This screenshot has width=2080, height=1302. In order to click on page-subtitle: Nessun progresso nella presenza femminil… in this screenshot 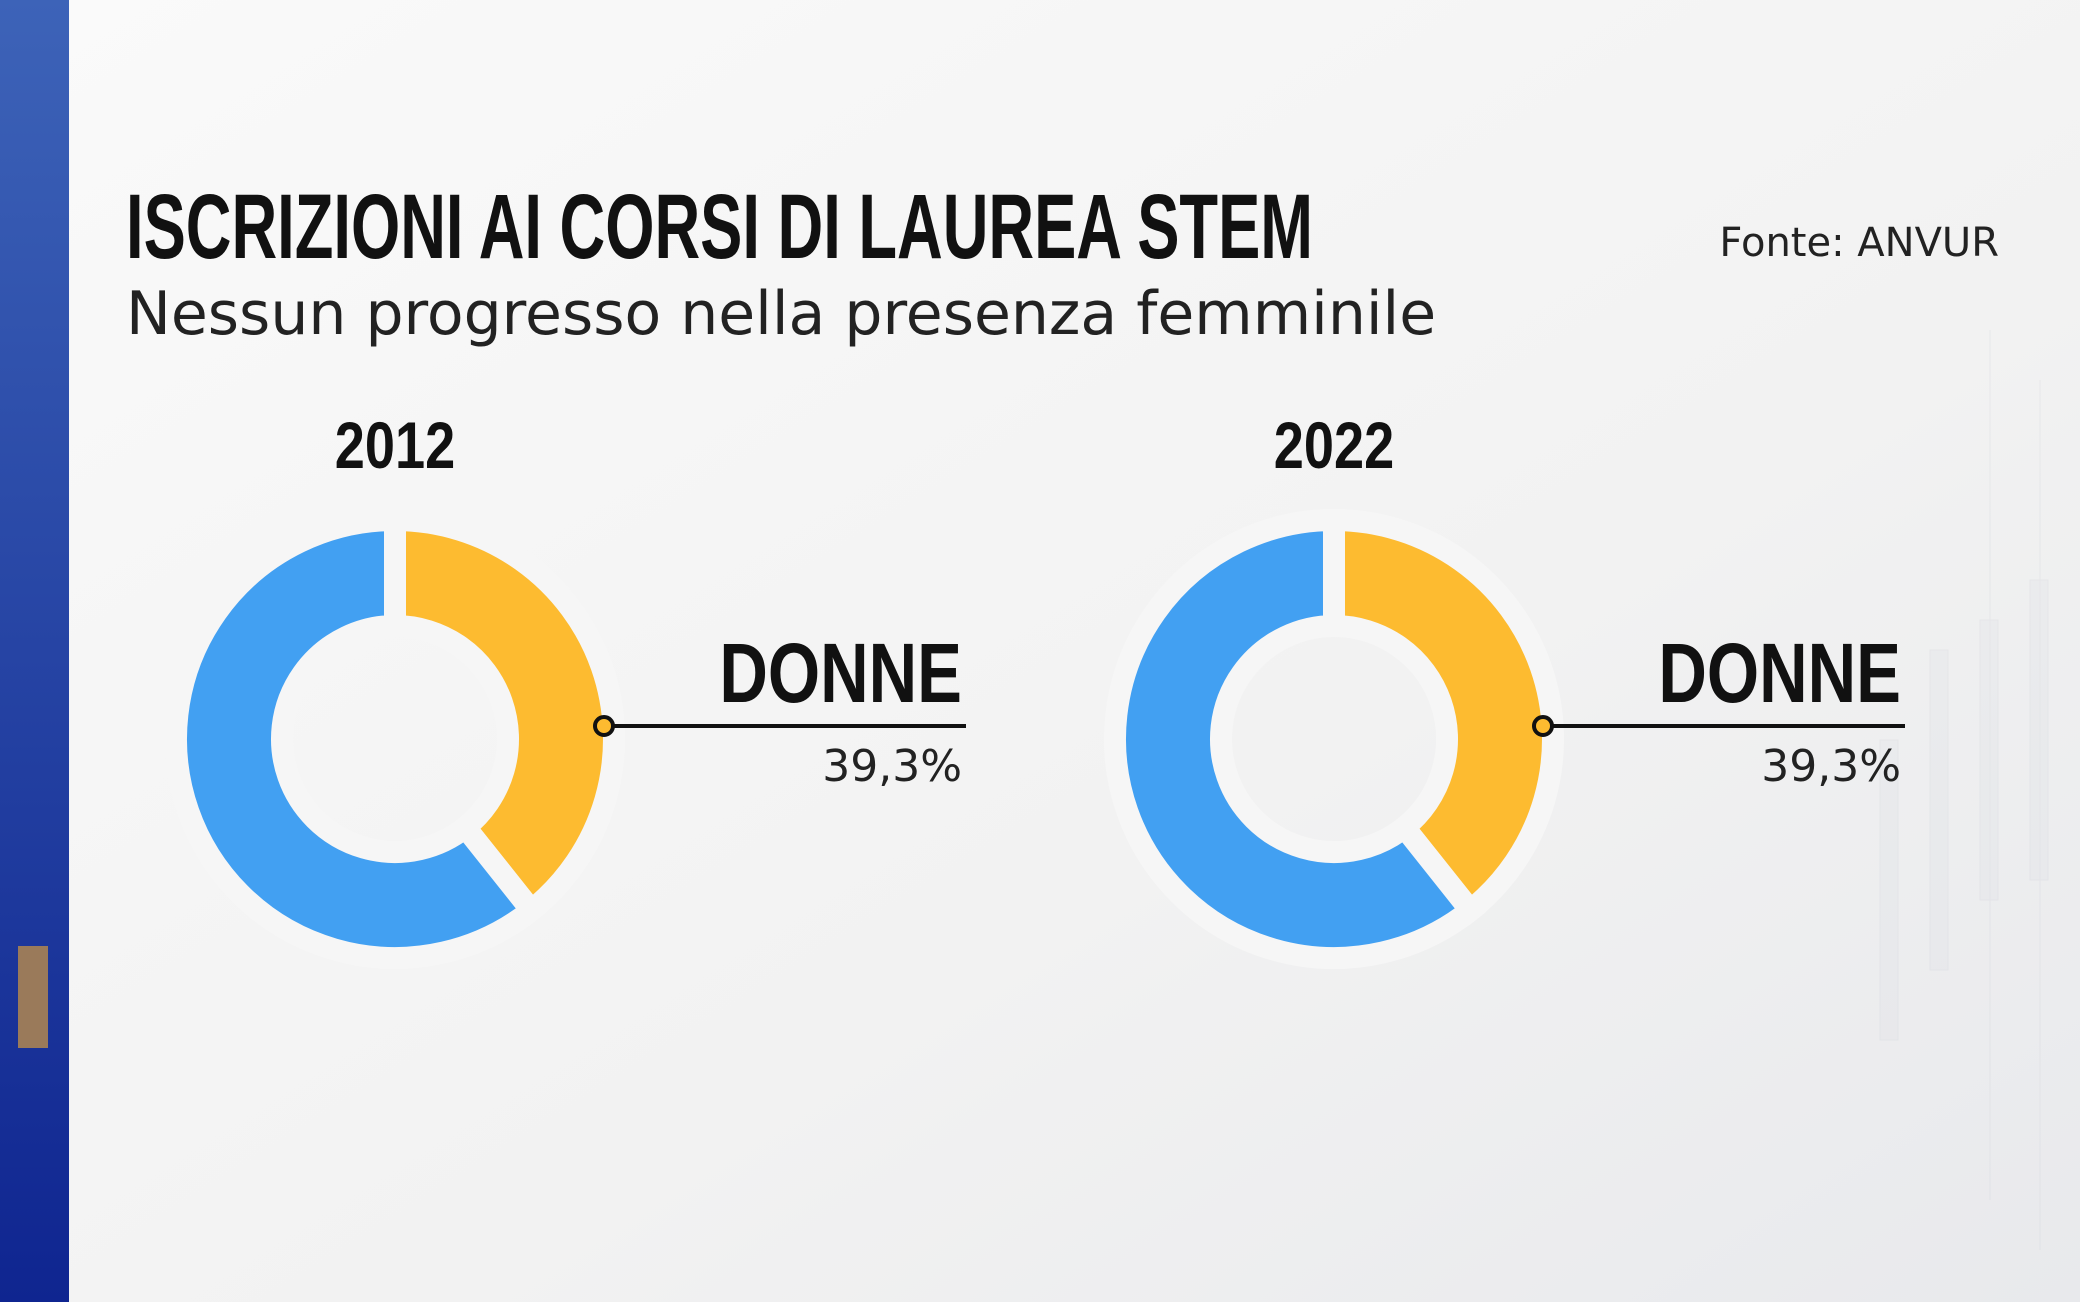, I will do `click(781, 314)`.